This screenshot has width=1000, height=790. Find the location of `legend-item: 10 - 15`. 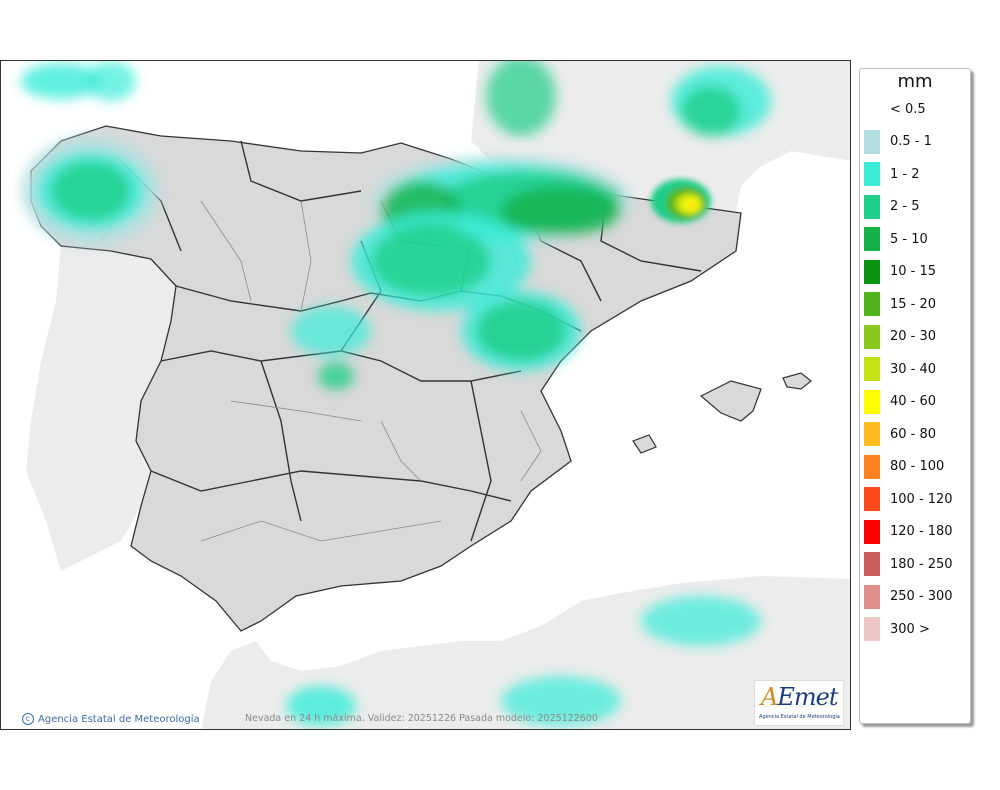

legend-item: 10 - 15 is located at coordinates (900, 271).